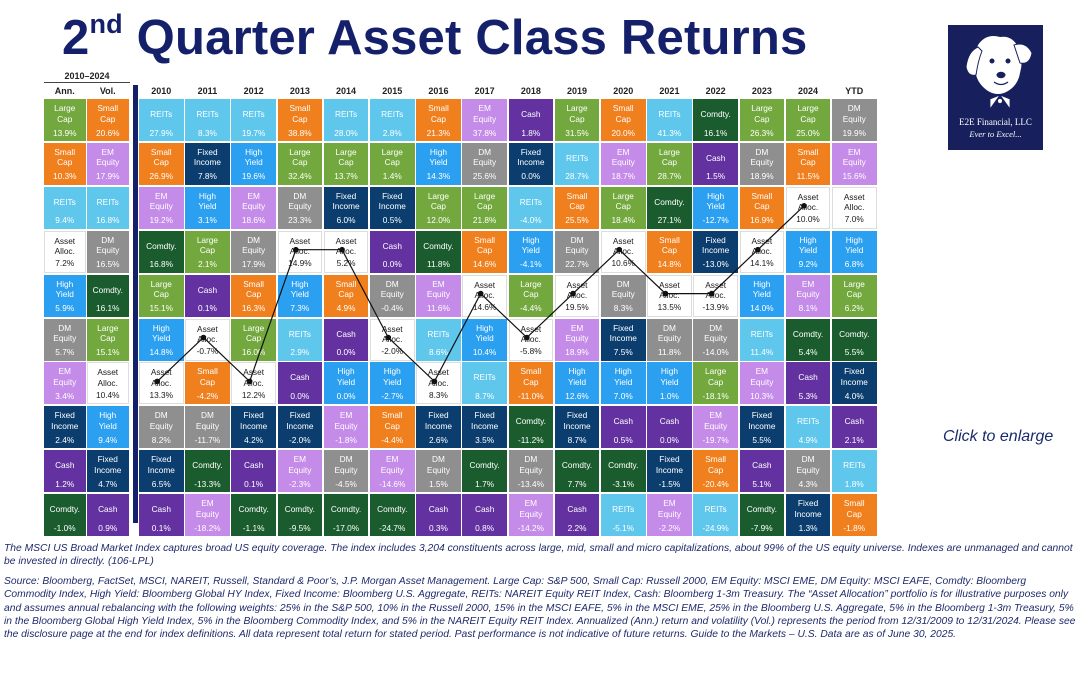 The image size is (1080, 675). Describe the element at coordinates (577, 339) in the screenshot. I see `cell-2019-em-equity: EM Equity 18.9%` at that location.